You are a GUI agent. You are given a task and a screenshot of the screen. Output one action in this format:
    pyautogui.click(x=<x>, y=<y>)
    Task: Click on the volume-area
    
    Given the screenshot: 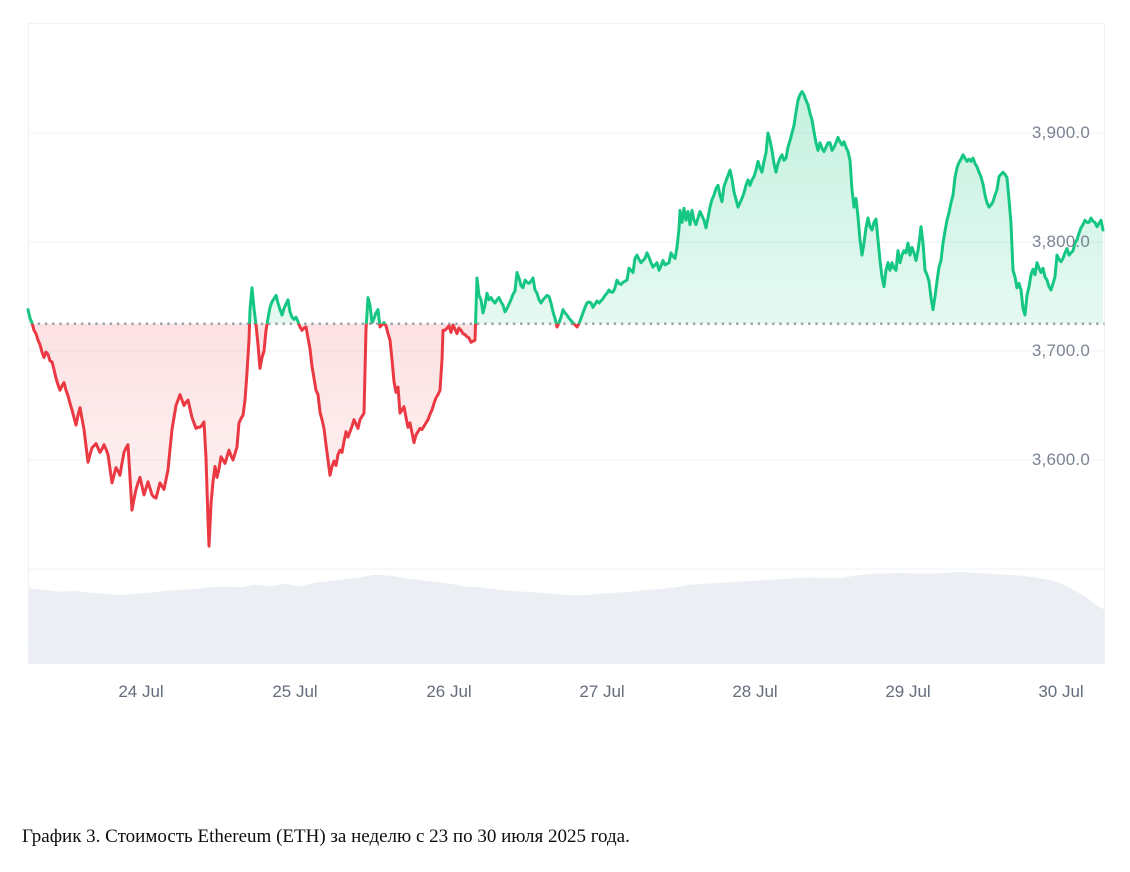 What is the action you would take?
    pyautogui.click(x=566, y=618)
    